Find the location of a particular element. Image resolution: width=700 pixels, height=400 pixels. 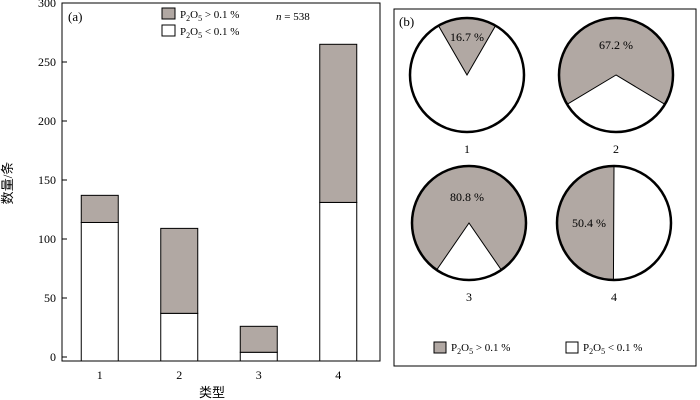

pie-category-label: 1 is located at coordinates (467, 149).